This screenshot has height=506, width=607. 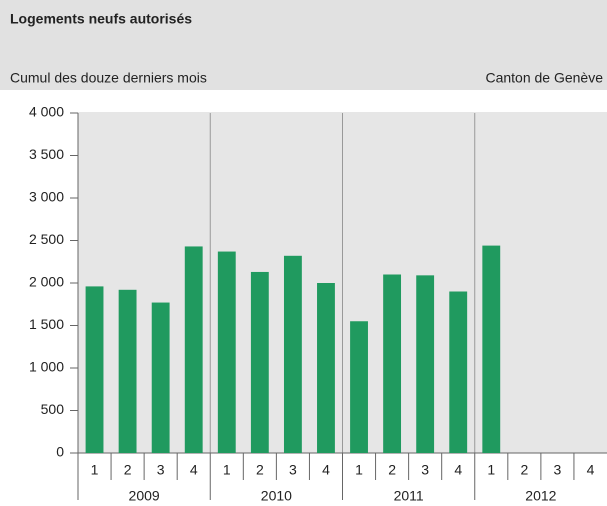 I want to click on y-tick-label: 2 500, so click(x=46, y=239).